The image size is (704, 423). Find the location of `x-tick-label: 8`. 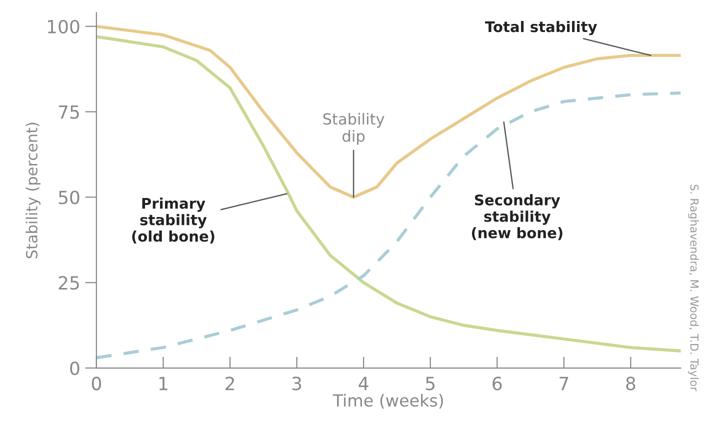

x-tick-label: 8 is located at coordinates (631, 383).